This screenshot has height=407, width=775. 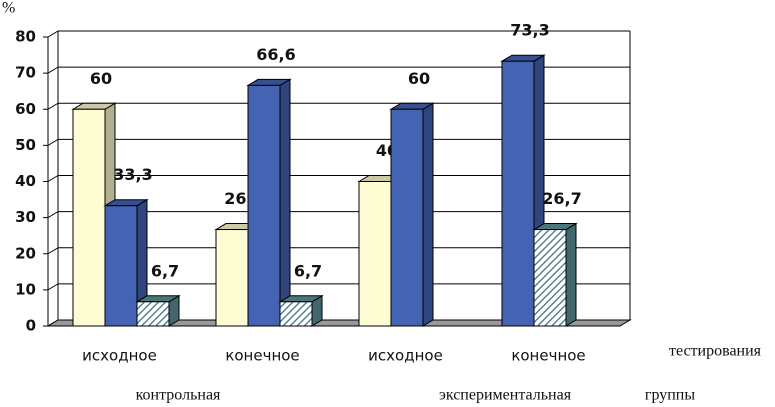 I want to click on group-axis-label: группы, so click(x=670, y=395).